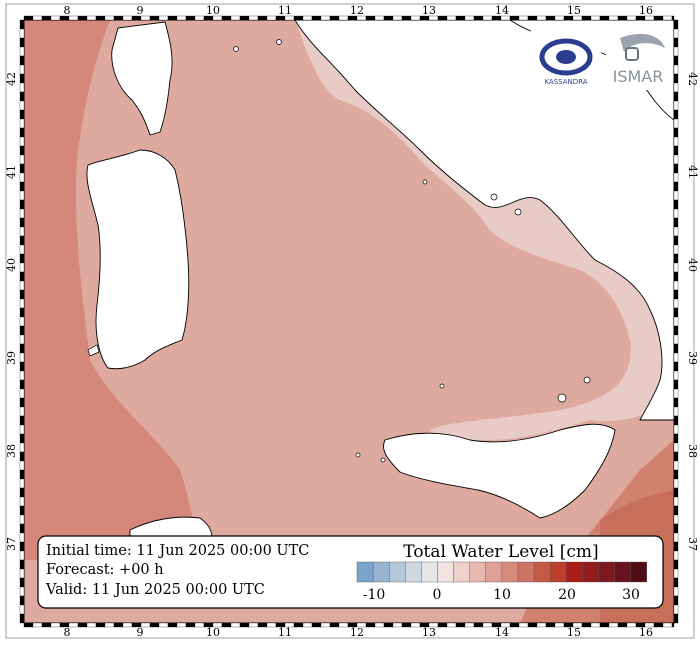  What do you see at coordinates (500, 552) in the screenshot?
I see `legend-title: Total Water Level [cm]` at bounding box center [500, 552].